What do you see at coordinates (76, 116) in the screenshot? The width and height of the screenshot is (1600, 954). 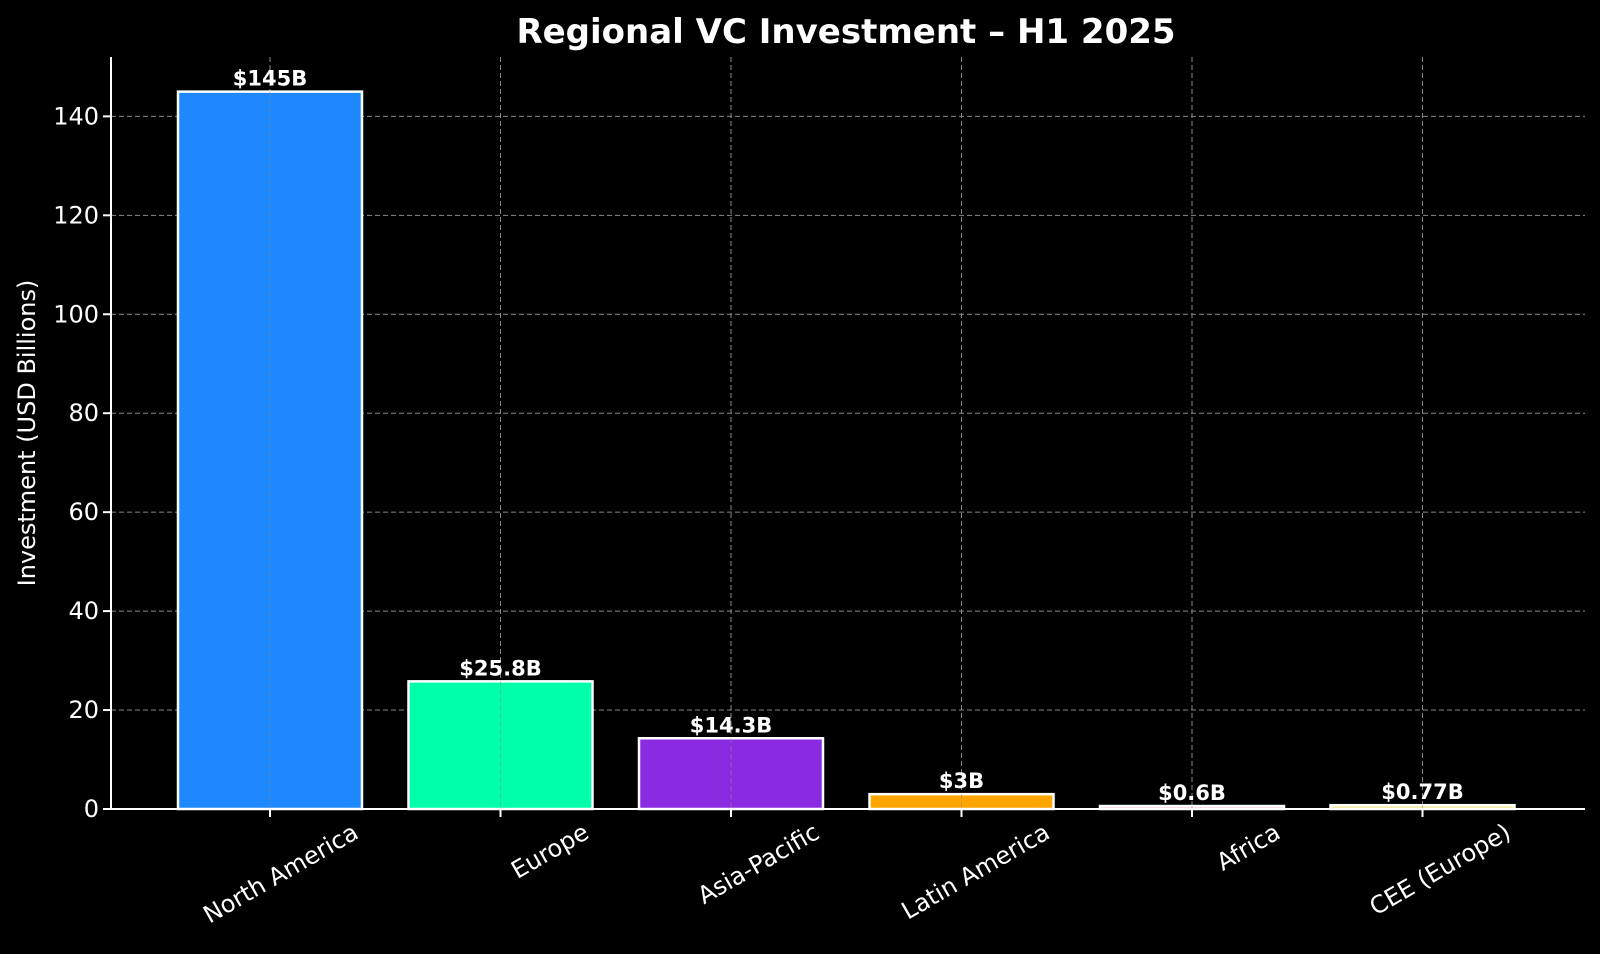 I see `y-tick-label: 140` at bounding box center [76, 116].